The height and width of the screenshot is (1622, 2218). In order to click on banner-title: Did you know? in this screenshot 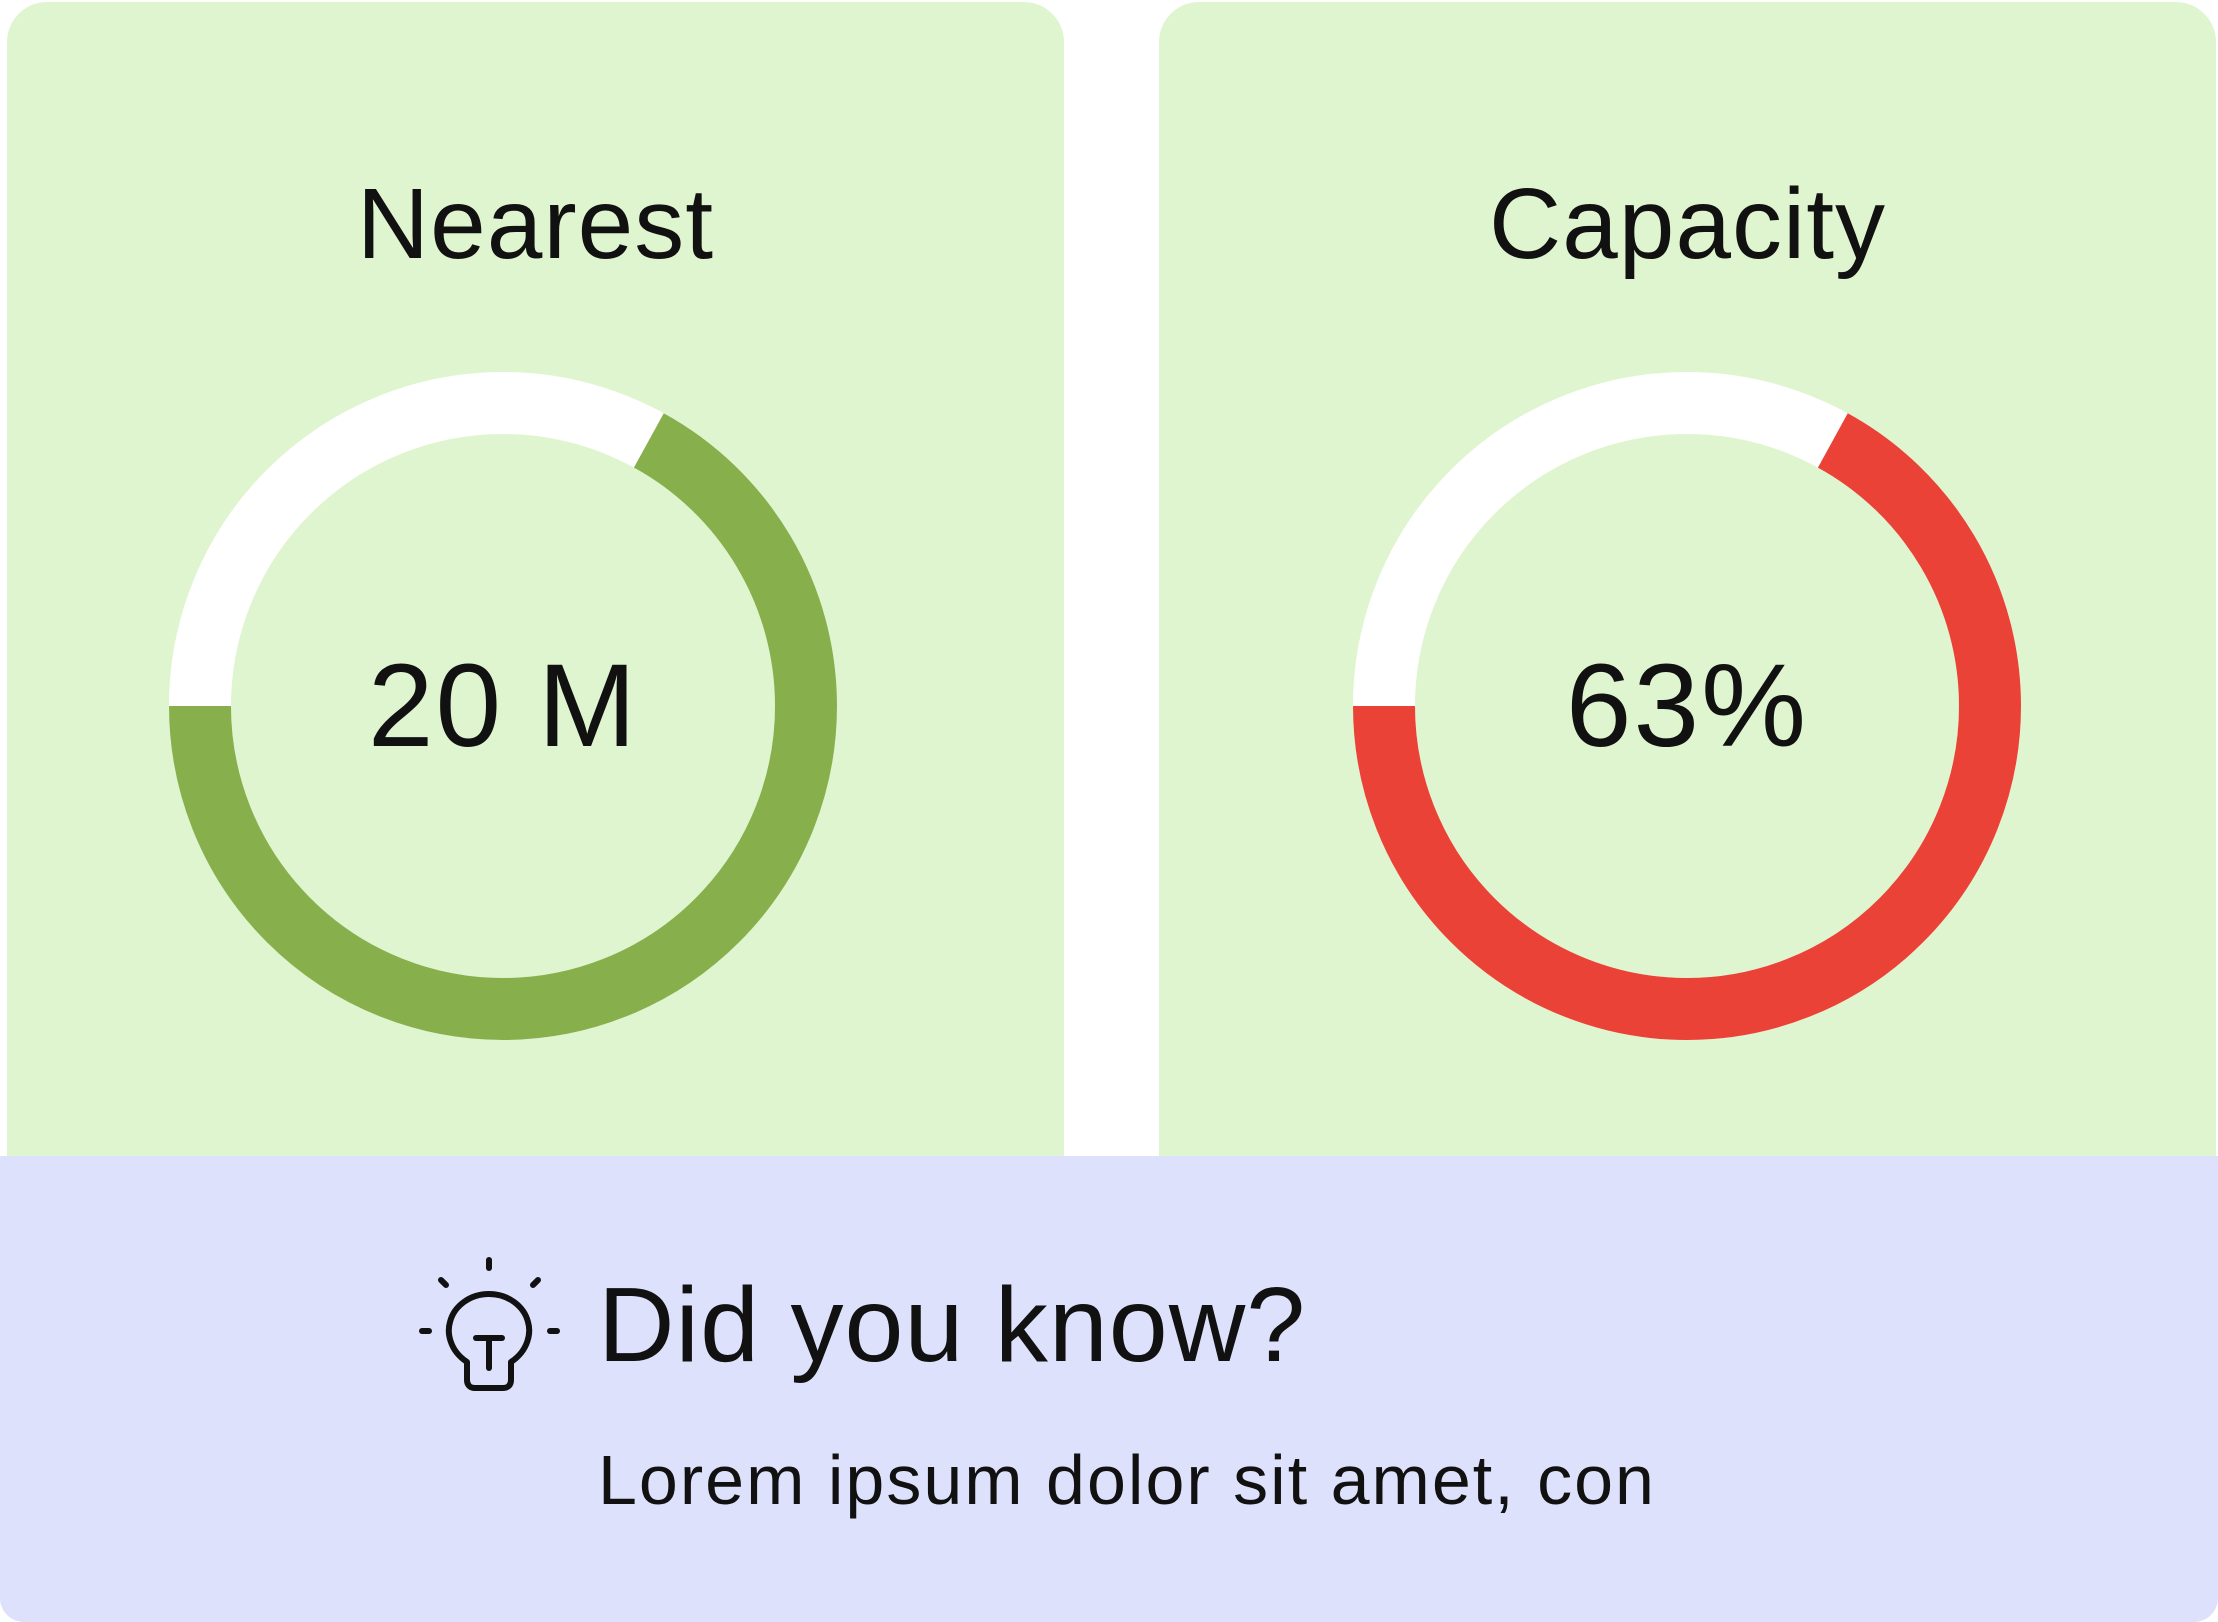, I will do `click(952, 1325)`.